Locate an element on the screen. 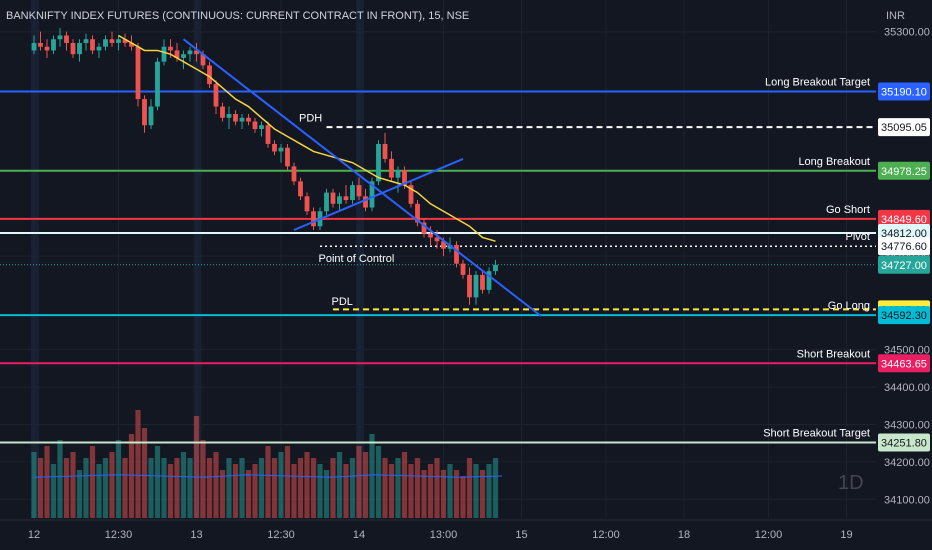  x-tick-label: 13:00 is located at coordinates (444, 535).